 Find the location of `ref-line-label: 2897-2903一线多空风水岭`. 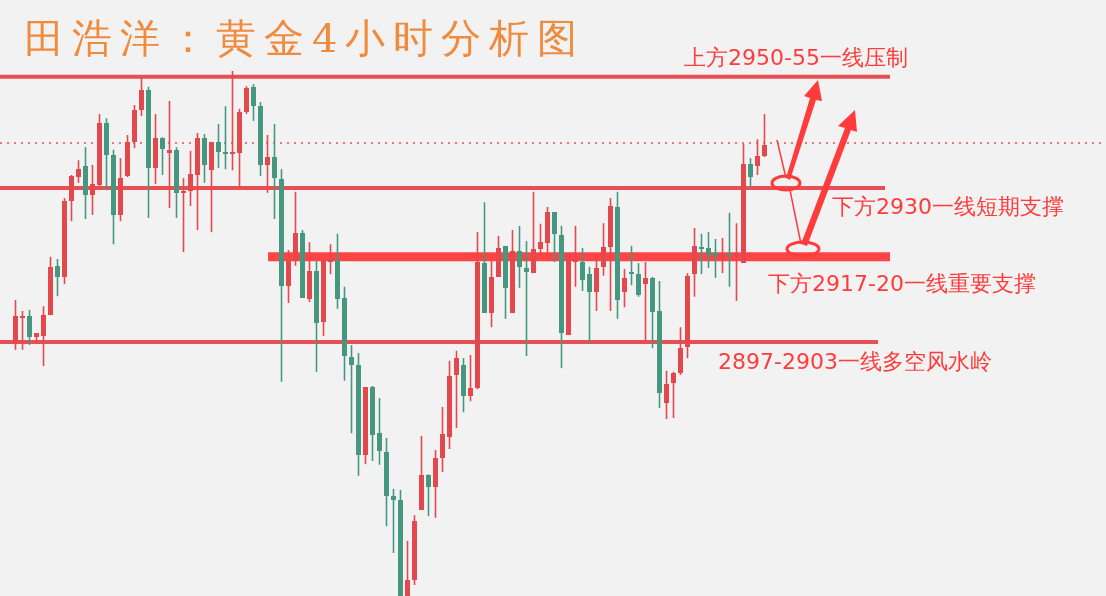

ref-line-label: 2897-2903一线多空风水岭 is located at coordinates (855, 361).